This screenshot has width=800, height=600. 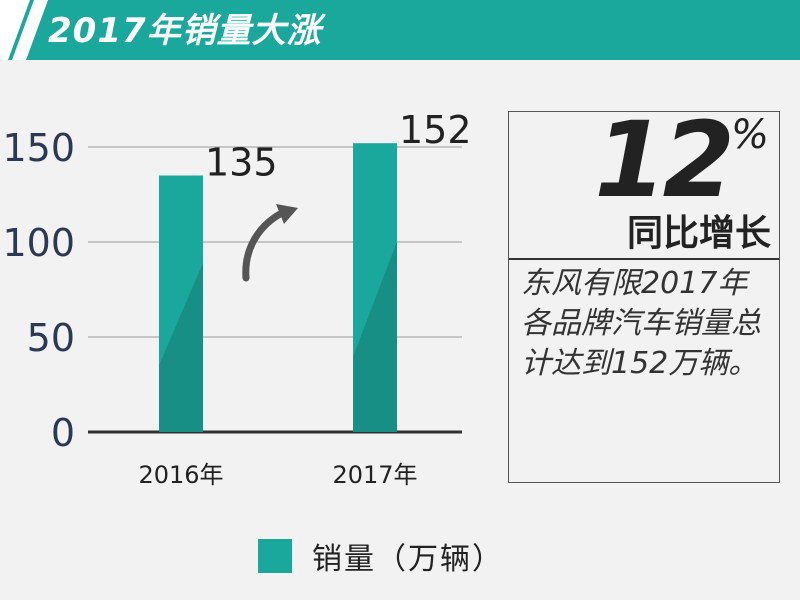 I want to click on chart-legend: 销量（万辆）, so click(x=381, y=556).